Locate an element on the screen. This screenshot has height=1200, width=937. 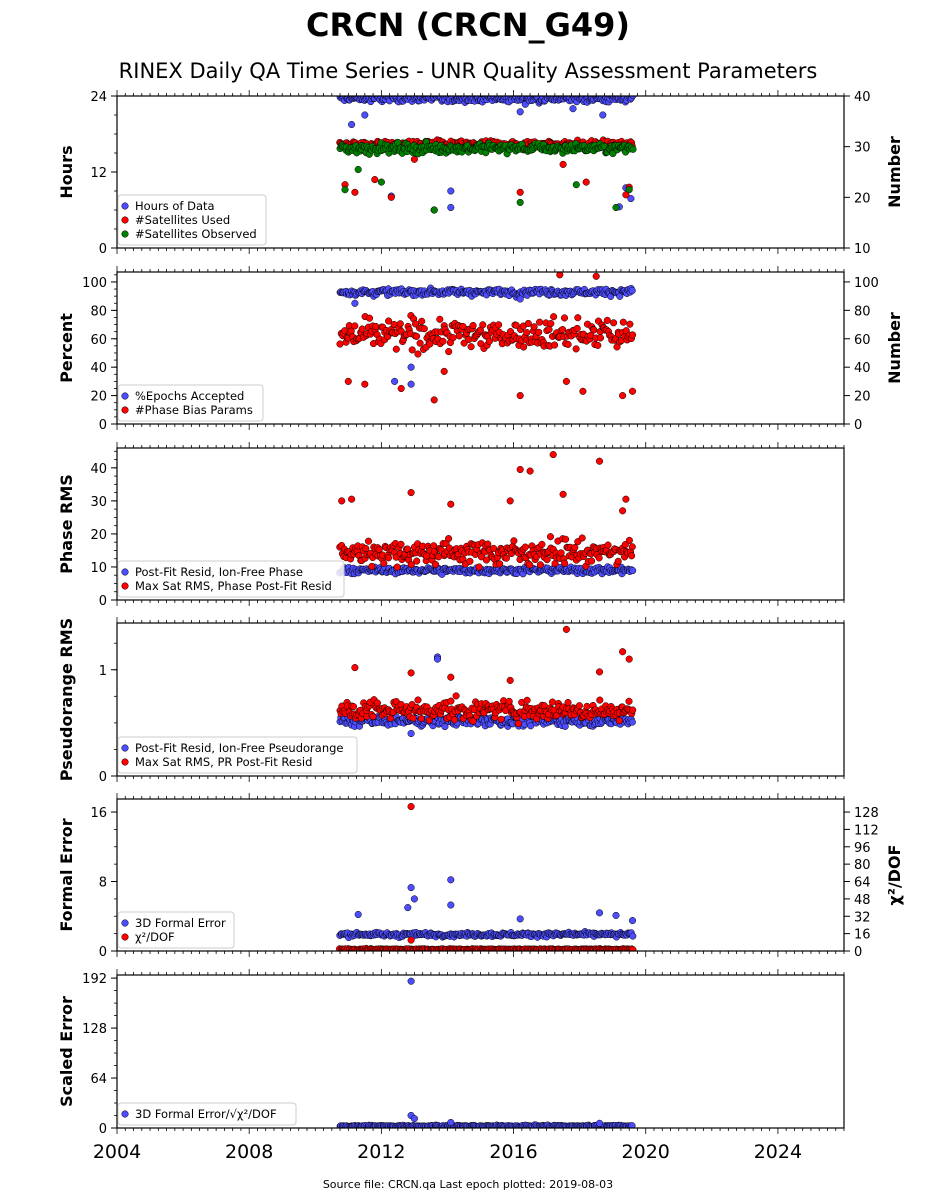
y-tick-label: 100 is located at coordinates (94, 283).